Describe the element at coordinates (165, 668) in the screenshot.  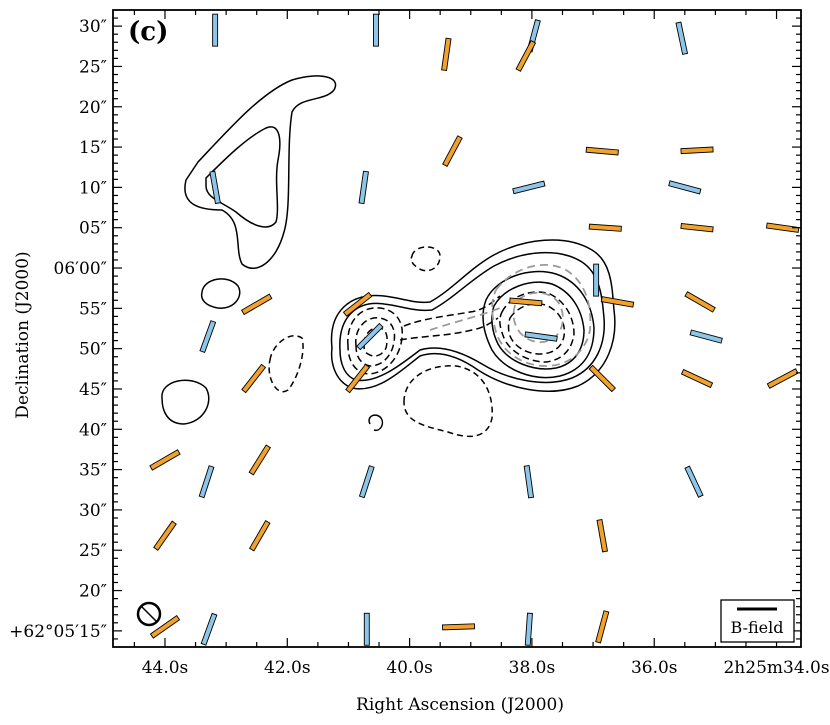
I see `x-tick-label: 44.0s` at that location.